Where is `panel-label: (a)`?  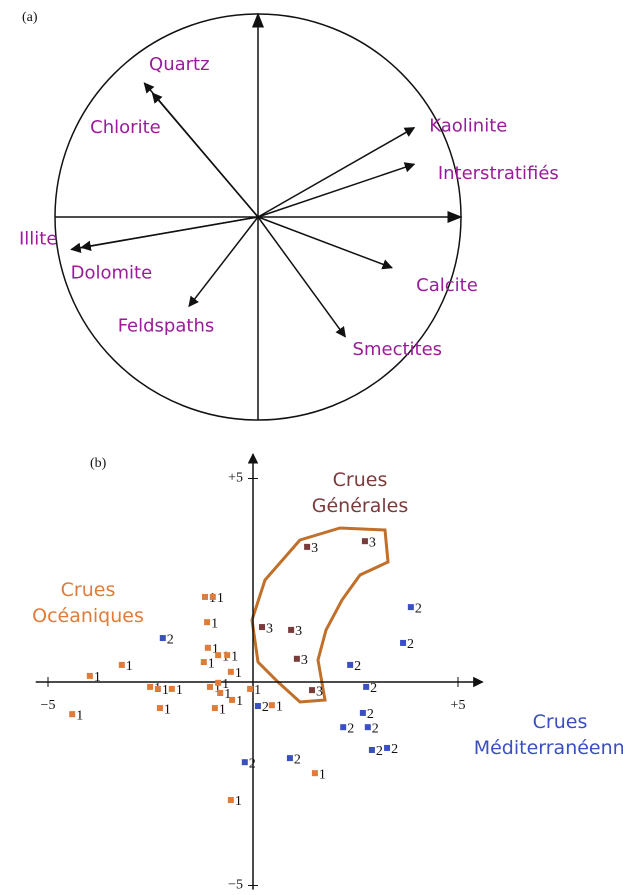
panel-label: (a) is located at coordinates (30, 17).